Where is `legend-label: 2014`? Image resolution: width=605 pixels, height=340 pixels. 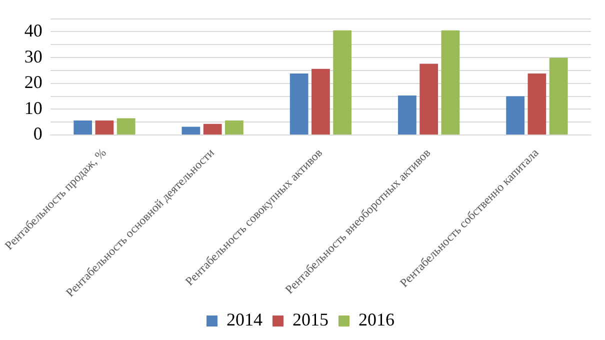
legend-label: 2014 is located at coordinates (244, 320).